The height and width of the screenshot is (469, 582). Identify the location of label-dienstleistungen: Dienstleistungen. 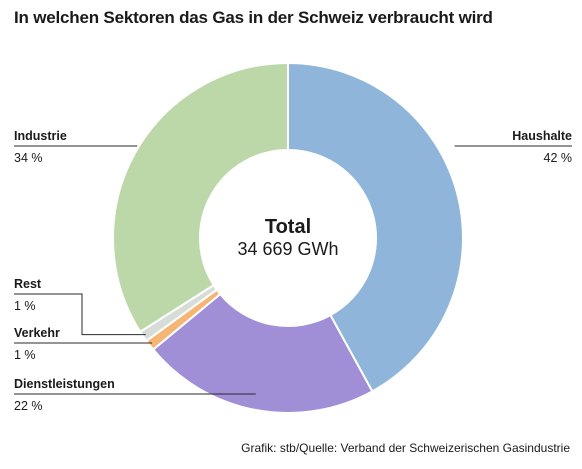
(64, 384).